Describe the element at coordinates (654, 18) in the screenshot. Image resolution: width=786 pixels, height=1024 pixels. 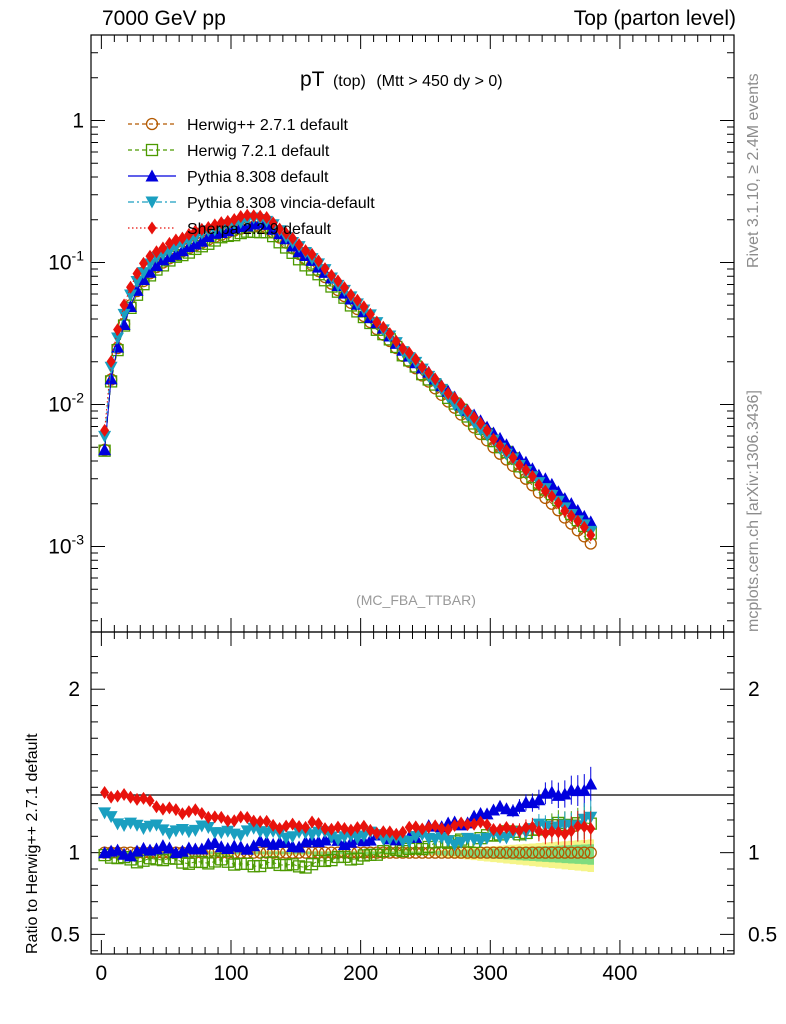
I see `header-observable-group: Top (parton level)` at that location.